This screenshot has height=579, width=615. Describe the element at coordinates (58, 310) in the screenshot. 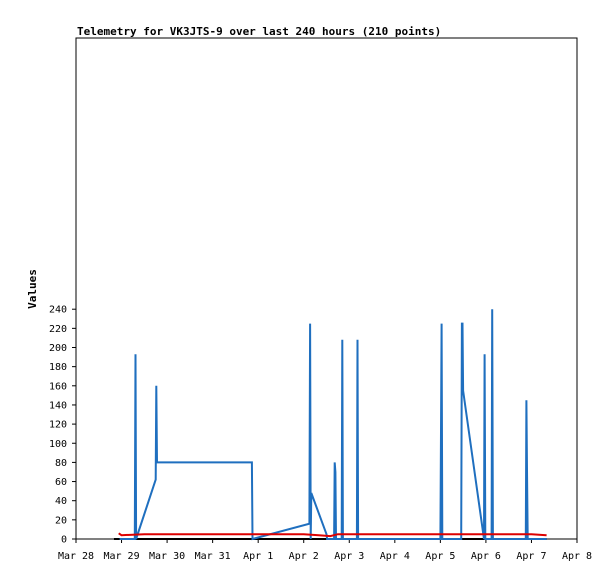

I see `y-tick-label: 240` at that location.